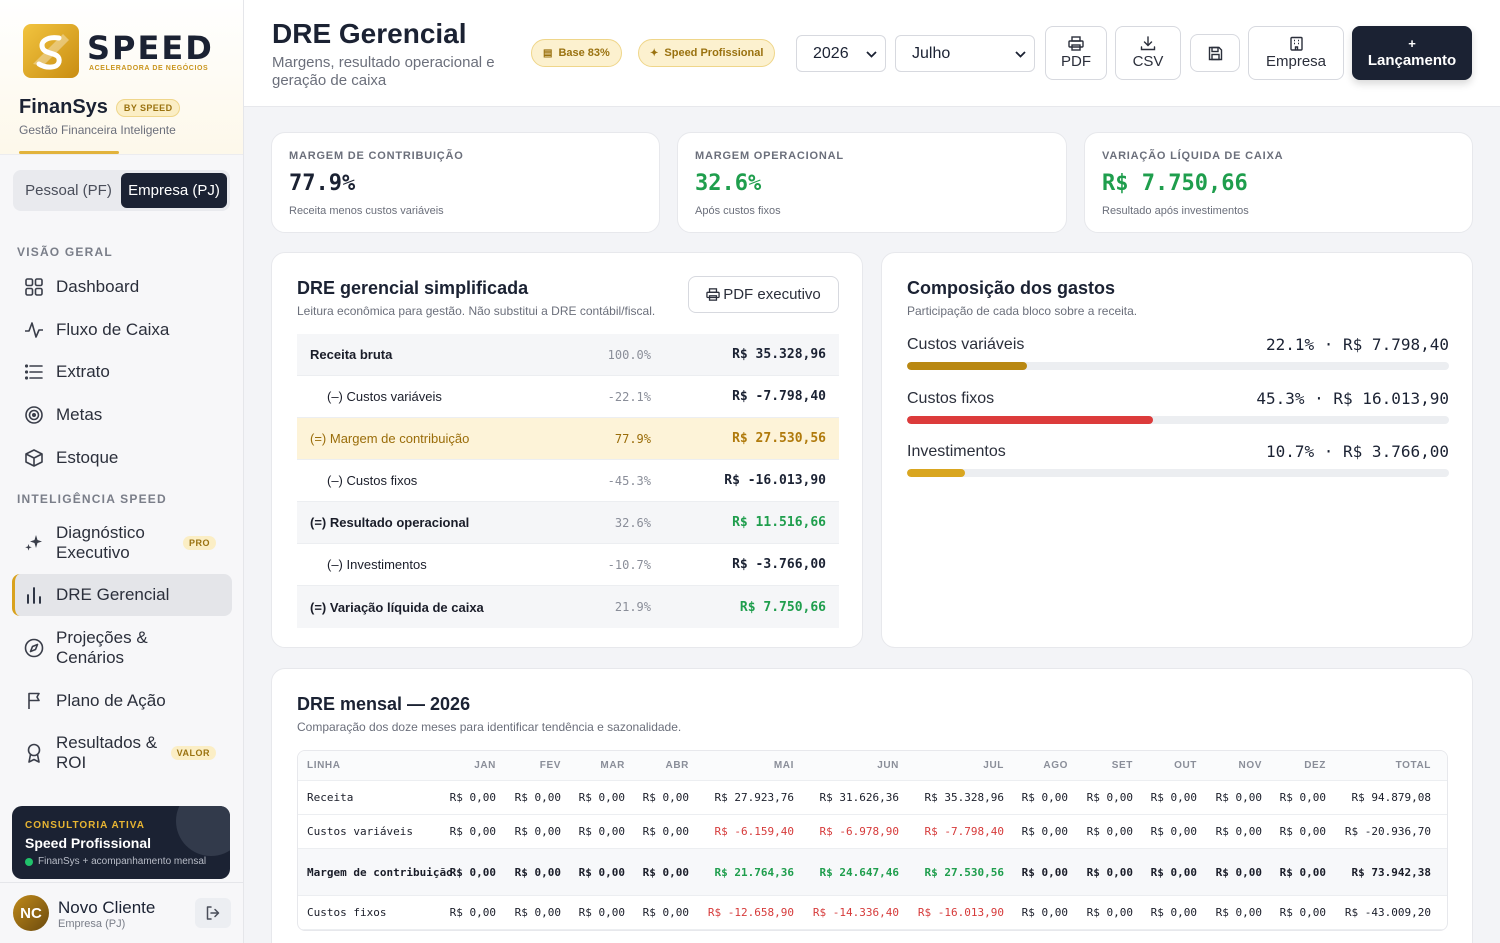  I want to click on table-cell: FEV, so click(550, 765).